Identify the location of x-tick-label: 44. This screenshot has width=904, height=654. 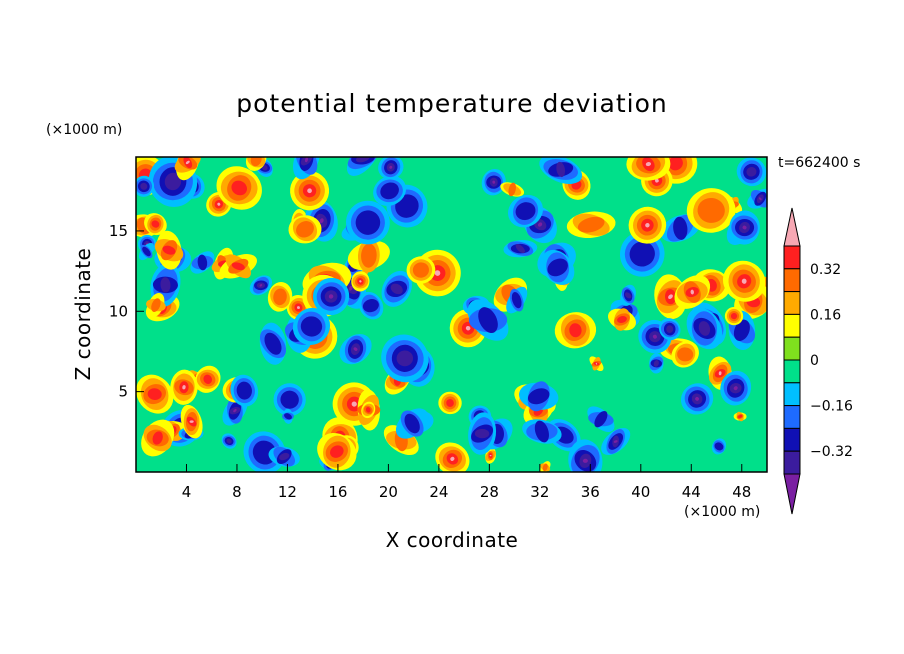
(691, 492).